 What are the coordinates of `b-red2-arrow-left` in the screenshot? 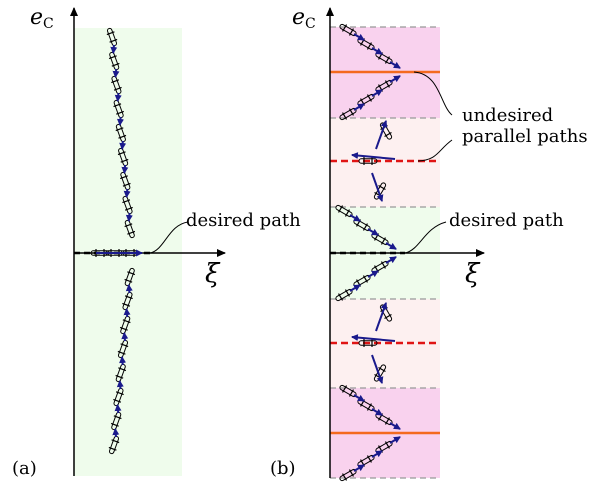 It's located at (373, 338).